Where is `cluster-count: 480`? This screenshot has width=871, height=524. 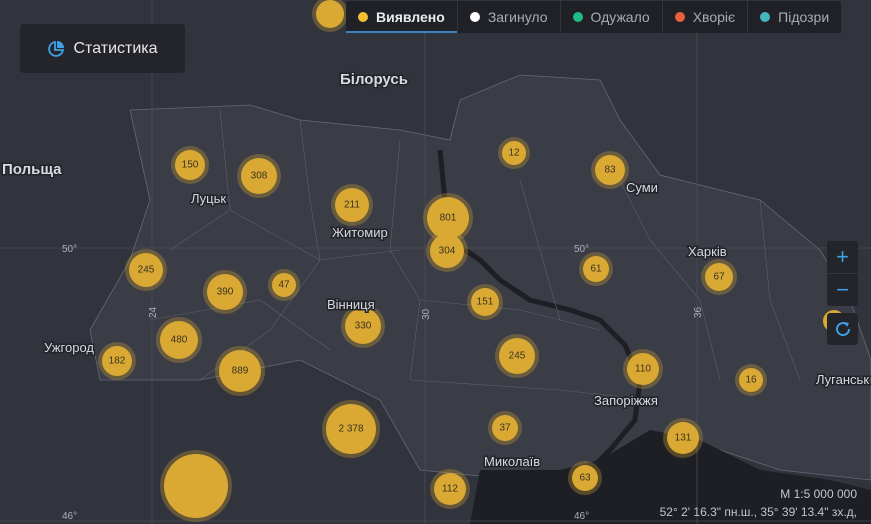
cluster-count: 480 is located at coordinates (179, 340).